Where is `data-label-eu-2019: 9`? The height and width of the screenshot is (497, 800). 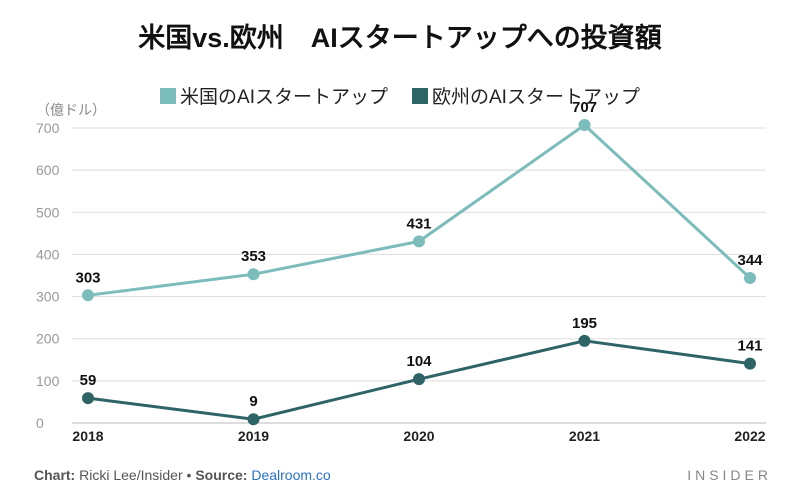 data-label-eu-2019: 9 is located at coordinates (253, 401).